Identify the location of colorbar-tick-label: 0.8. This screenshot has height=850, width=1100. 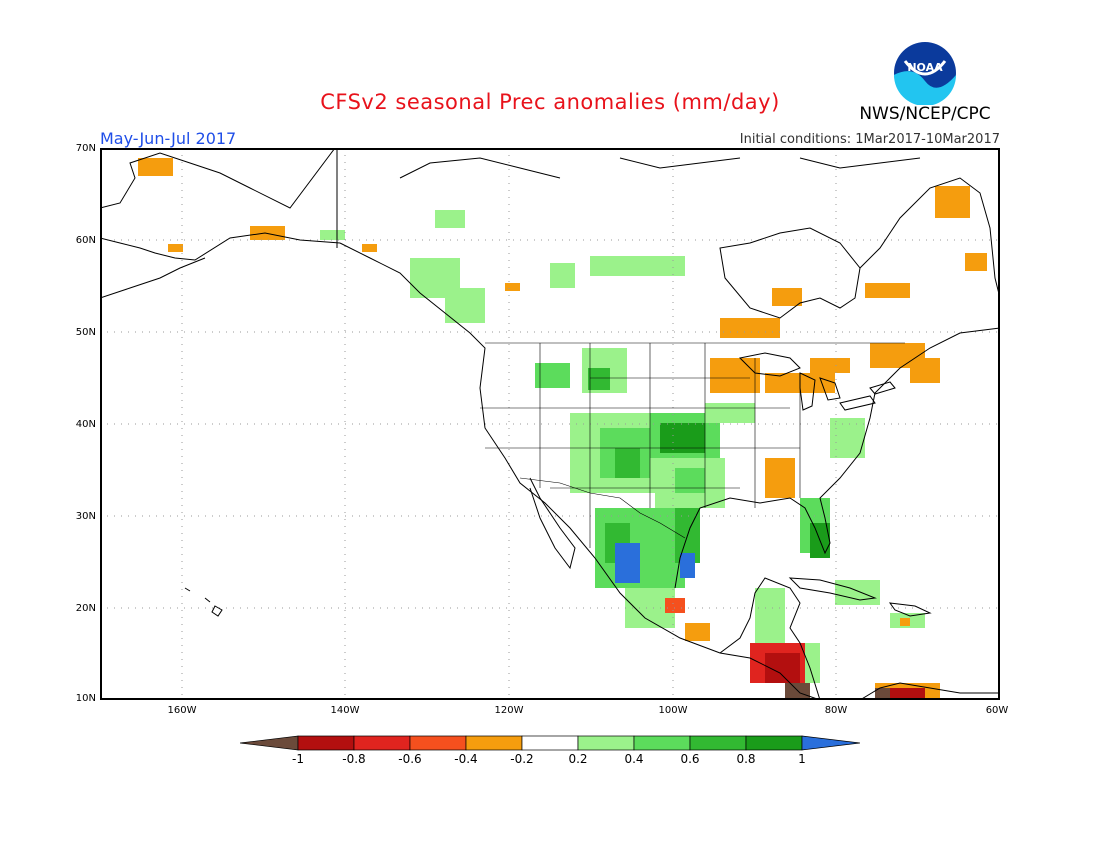
(746, 759).